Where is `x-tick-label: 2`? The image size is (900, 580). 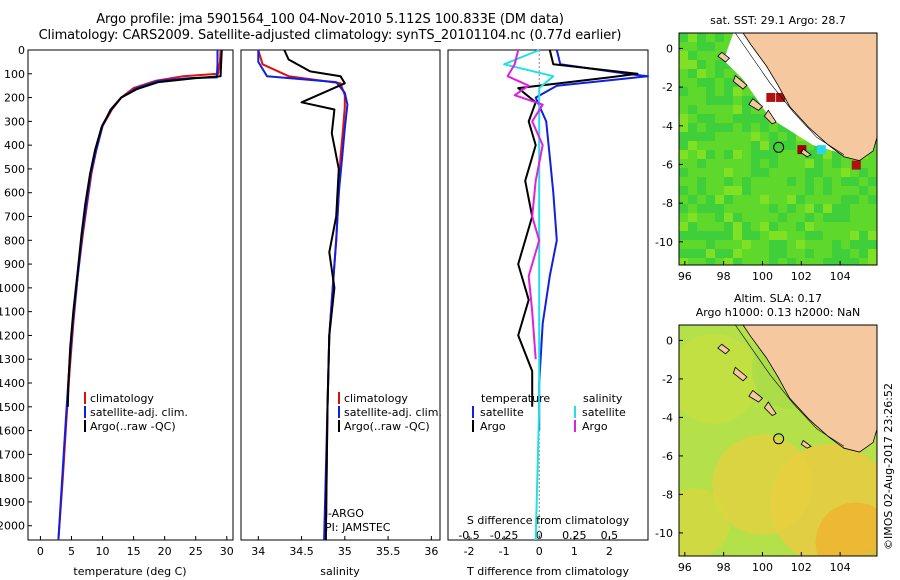
x-tick-label: 2 is located at coordinates (609, 551).